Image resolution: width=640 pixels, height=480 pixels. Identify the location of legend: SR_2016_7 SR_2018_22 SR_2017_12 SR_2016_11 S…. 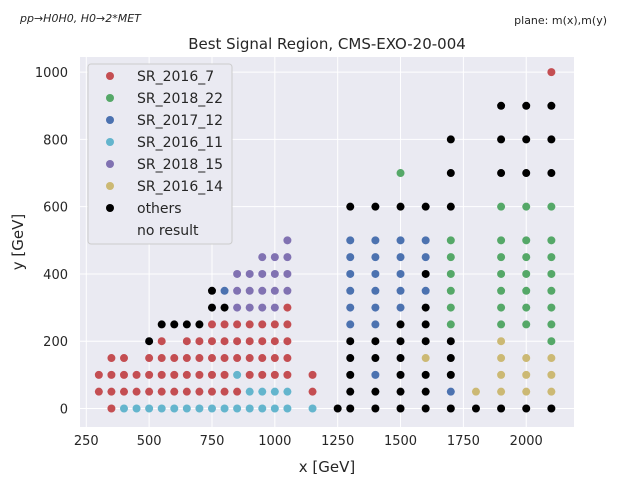
(160, 154).